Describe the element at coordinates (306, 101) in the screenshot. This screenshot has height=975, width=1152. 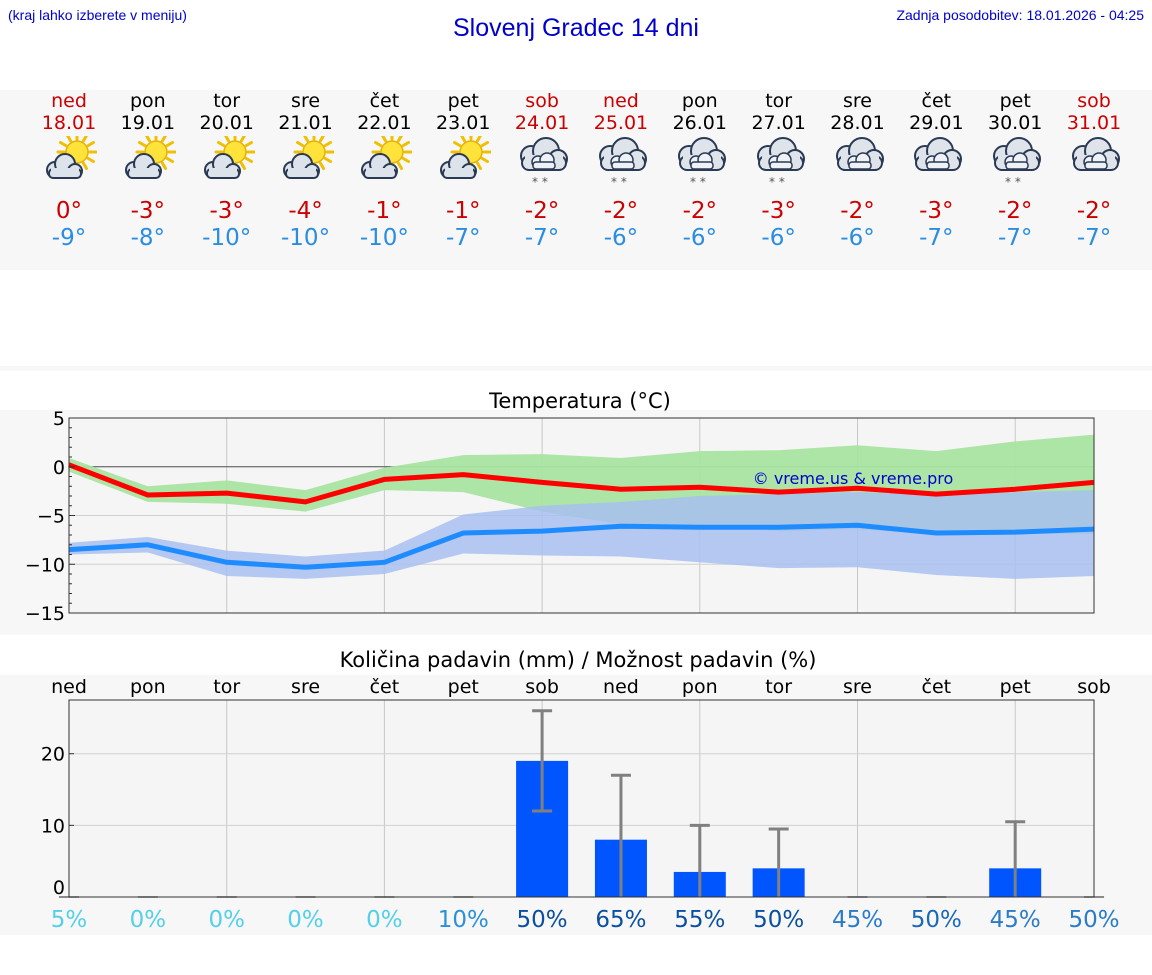
I see `day-name: sre` at that location.